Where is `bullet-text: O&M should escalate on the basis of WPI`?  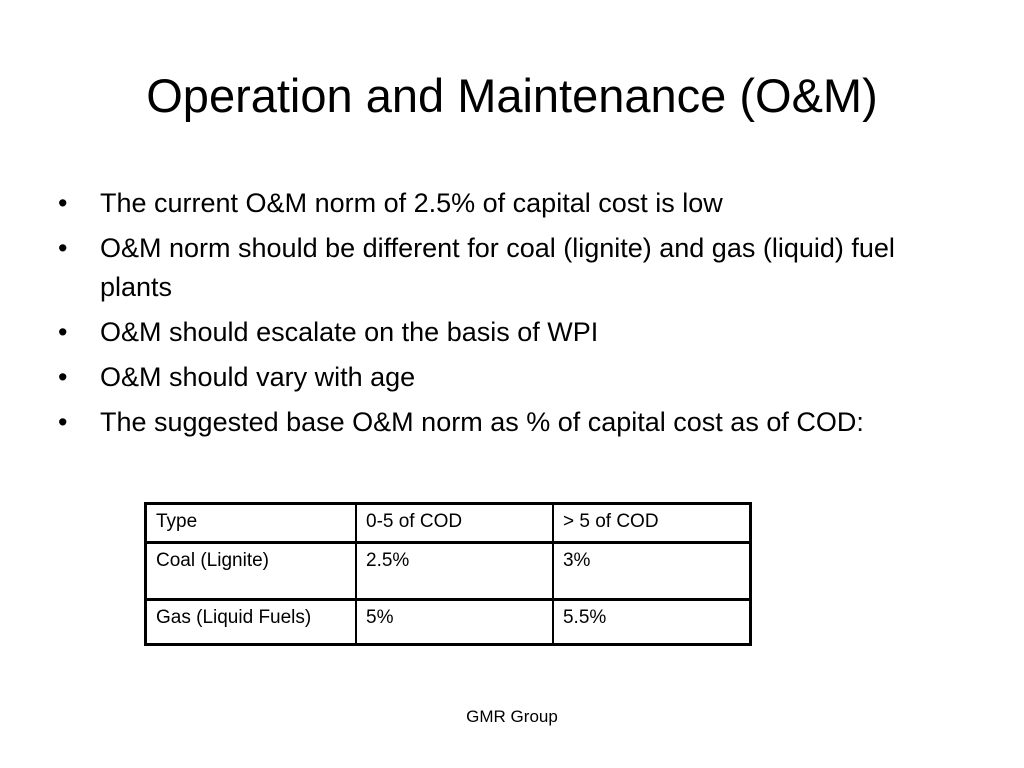
bullet-text: O&M should escalate on the basis of WPI is located at coordinates (349, 332).